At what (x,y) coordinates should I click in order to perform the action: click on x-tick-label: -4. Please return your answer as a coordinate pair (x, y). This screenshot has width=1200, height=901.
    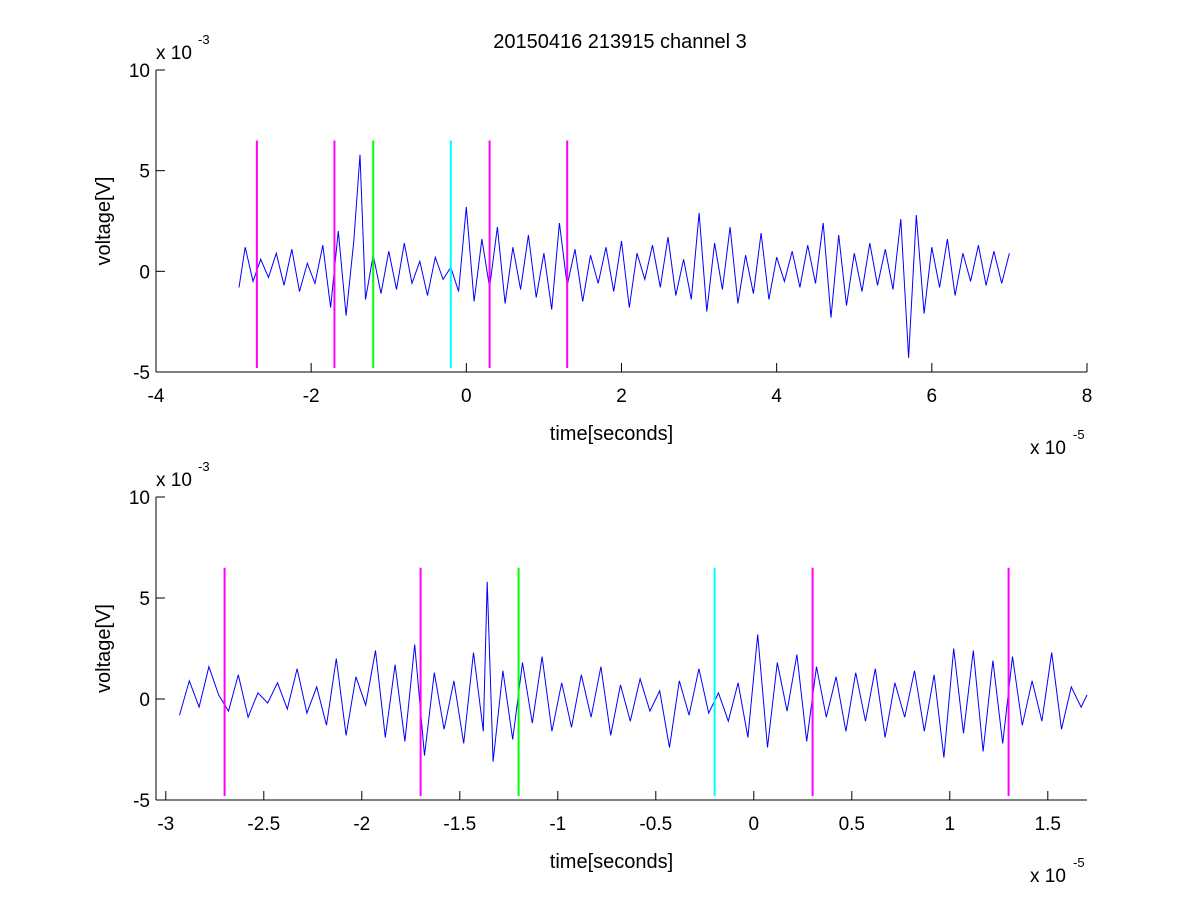
    Looking at the image, I should click on (156, 396).